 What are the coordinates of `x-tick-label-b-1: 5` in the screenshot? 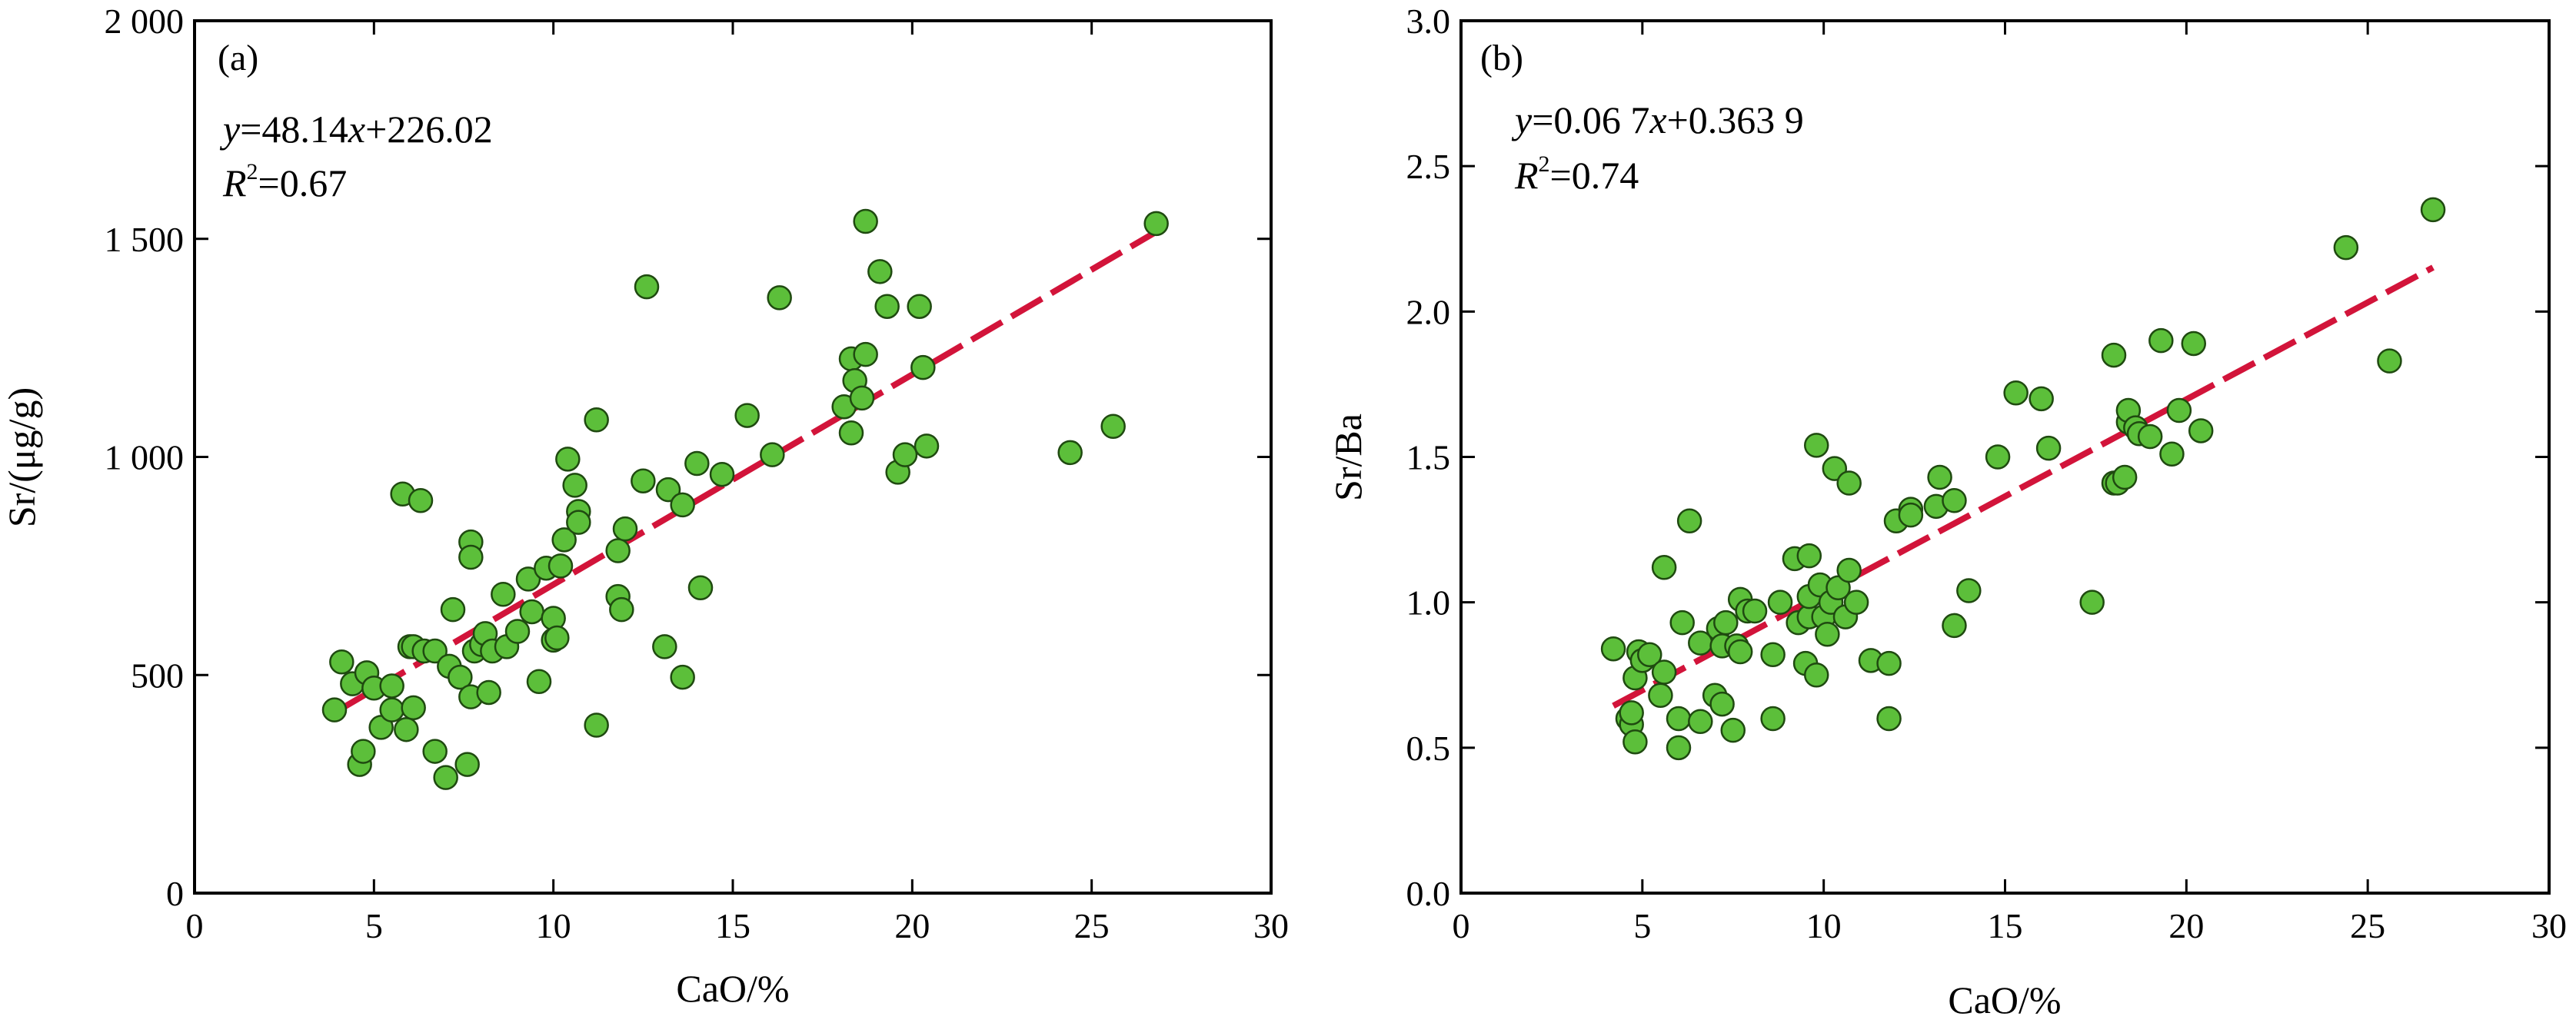 It's located at (1642, 925).